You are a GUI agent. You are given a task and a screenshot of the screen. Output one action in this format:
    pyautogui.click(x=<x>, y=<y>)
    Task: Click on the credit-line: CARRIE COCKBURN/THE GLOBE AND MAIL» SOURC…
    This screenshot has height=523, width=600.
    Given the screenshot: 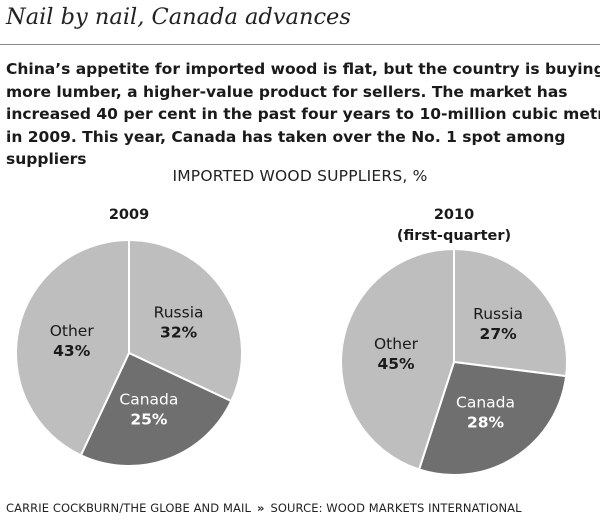 What is the action you would take?
    pyautogui.click(x=264, y=508)
    